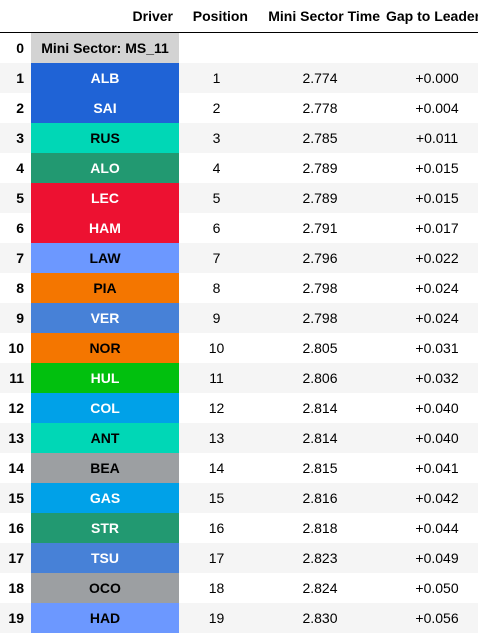 The height and width of the screenshot is (633, 478). What do you see at coordinates (216, 48) in the screenshot?
I see `position-cell` at bounding box center [216, 48].